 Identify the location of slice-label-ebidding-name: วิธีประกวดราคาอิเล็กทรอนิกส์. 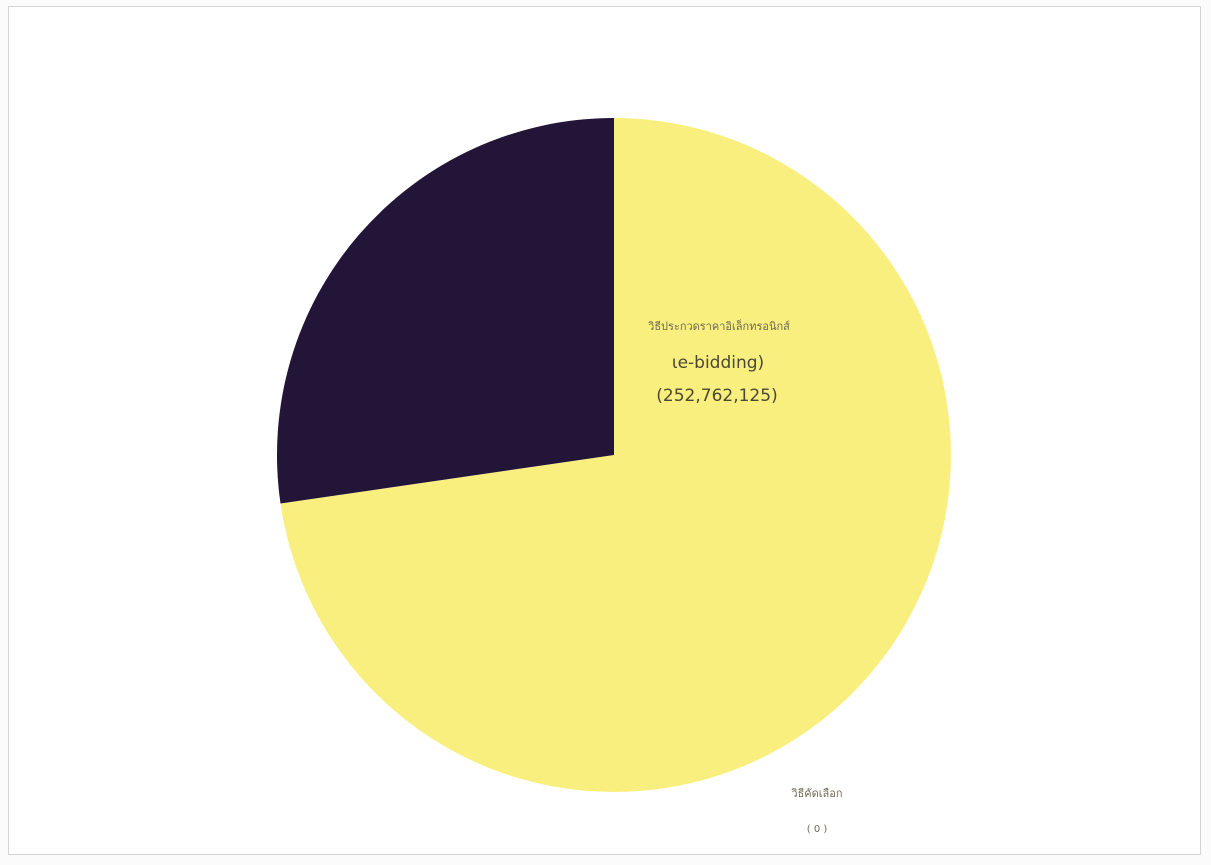
(718, 326).